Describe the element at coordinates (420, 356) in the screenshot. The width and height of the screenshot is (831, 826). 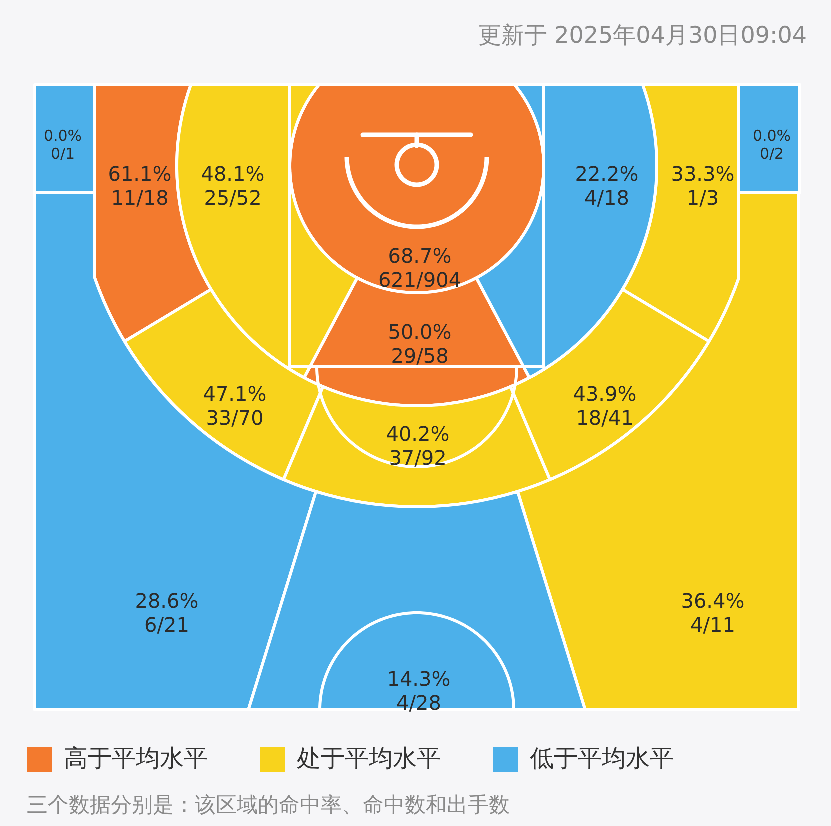
I see `category-label: 29/58` at that location.